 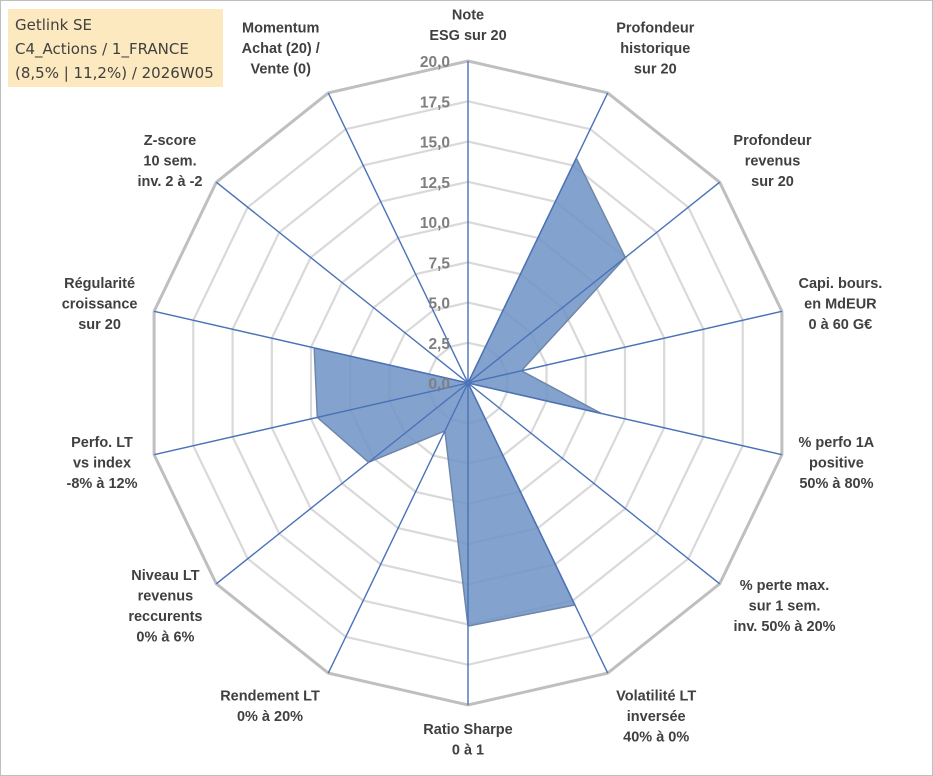 I want to click on axis-label-line: % perfo 1A, so click(x=837, y=443).